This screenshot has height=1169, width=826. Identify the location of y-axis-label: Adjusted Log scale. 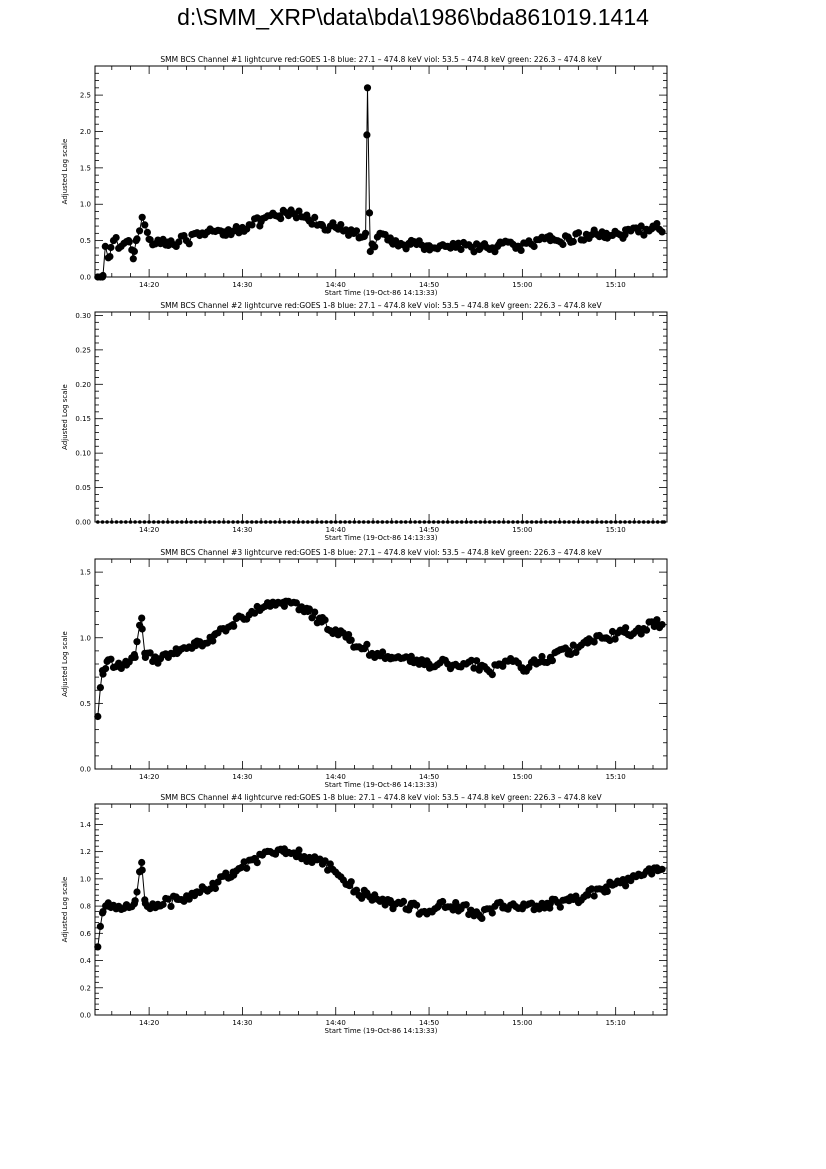
(65, 664).